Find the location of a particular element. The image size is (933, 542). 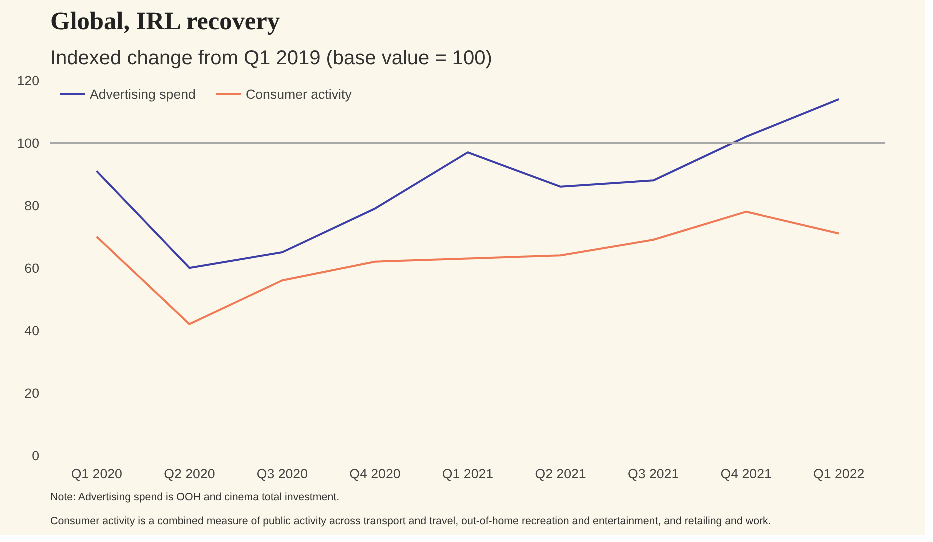

text: Note: Advertising spend is OOH and cinema total investment. is located at coordinates (195, 498).